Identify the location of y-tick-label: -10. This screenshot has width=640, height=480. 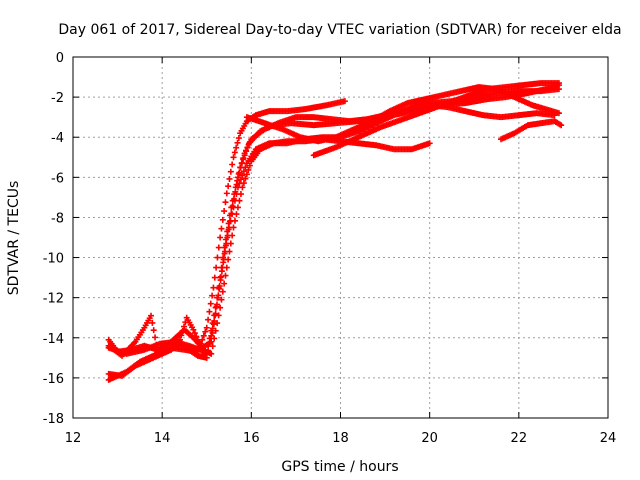
(53, 259).